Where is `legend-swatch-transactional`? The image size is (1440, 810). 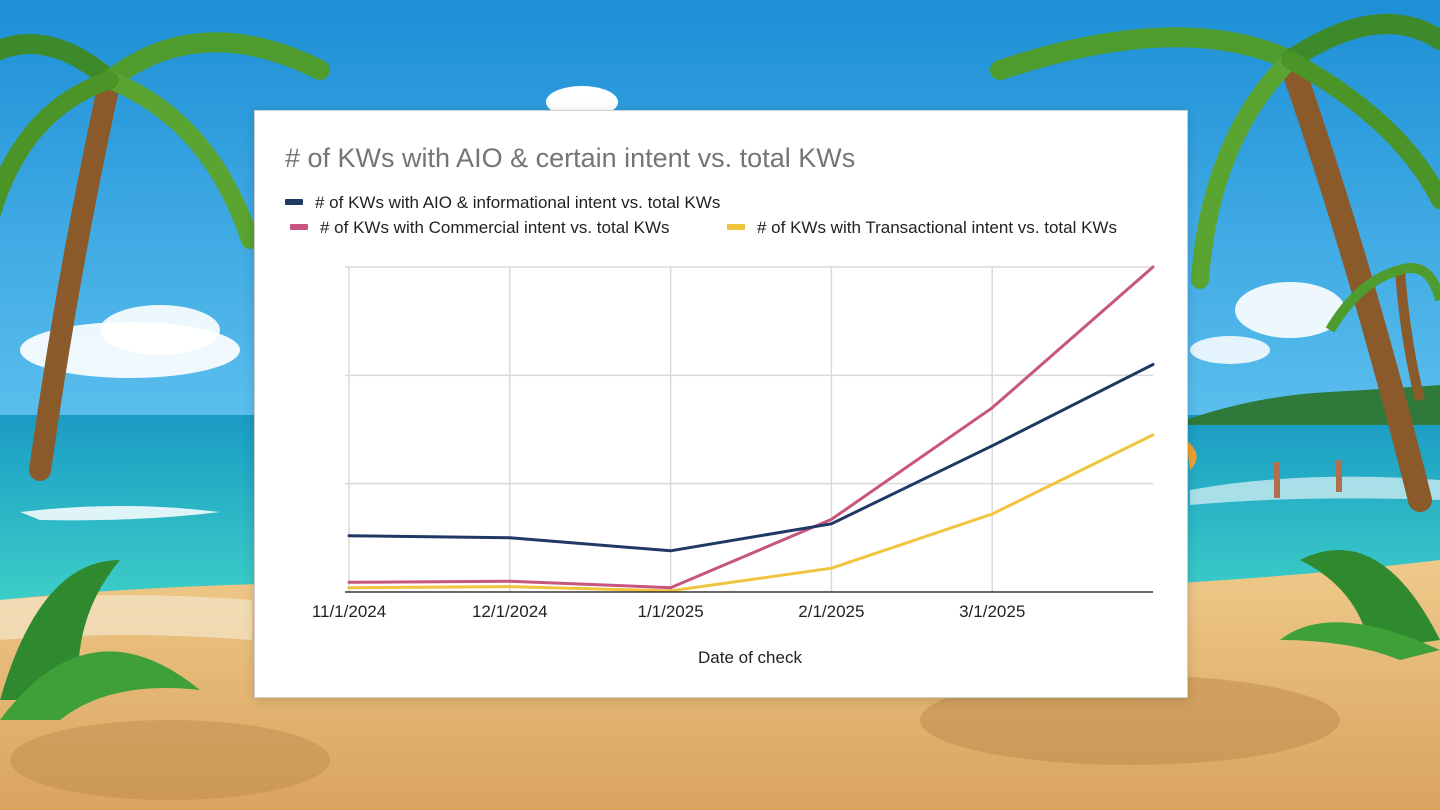 legend-swatch-transactional is located at coordinates (736, 227).